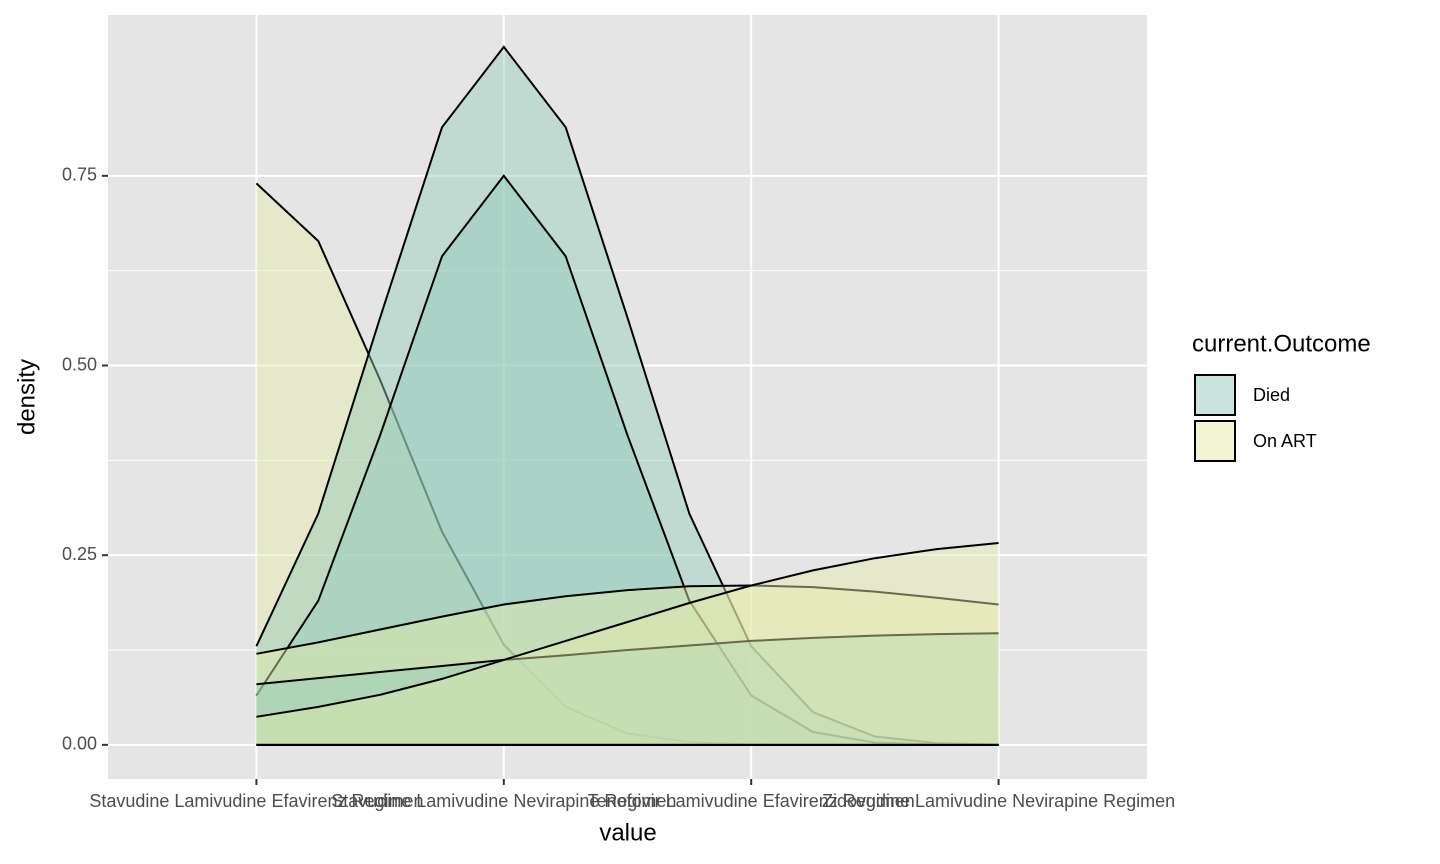 The image size is (1440, 864). I want to click on y-tick-label: 0.50, so click(79, 364).